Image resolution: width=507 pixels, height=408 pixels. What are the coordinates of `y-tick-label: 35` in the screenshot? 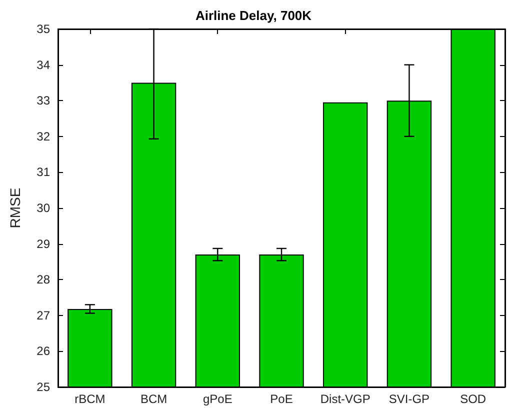 It's located at (43, 29).